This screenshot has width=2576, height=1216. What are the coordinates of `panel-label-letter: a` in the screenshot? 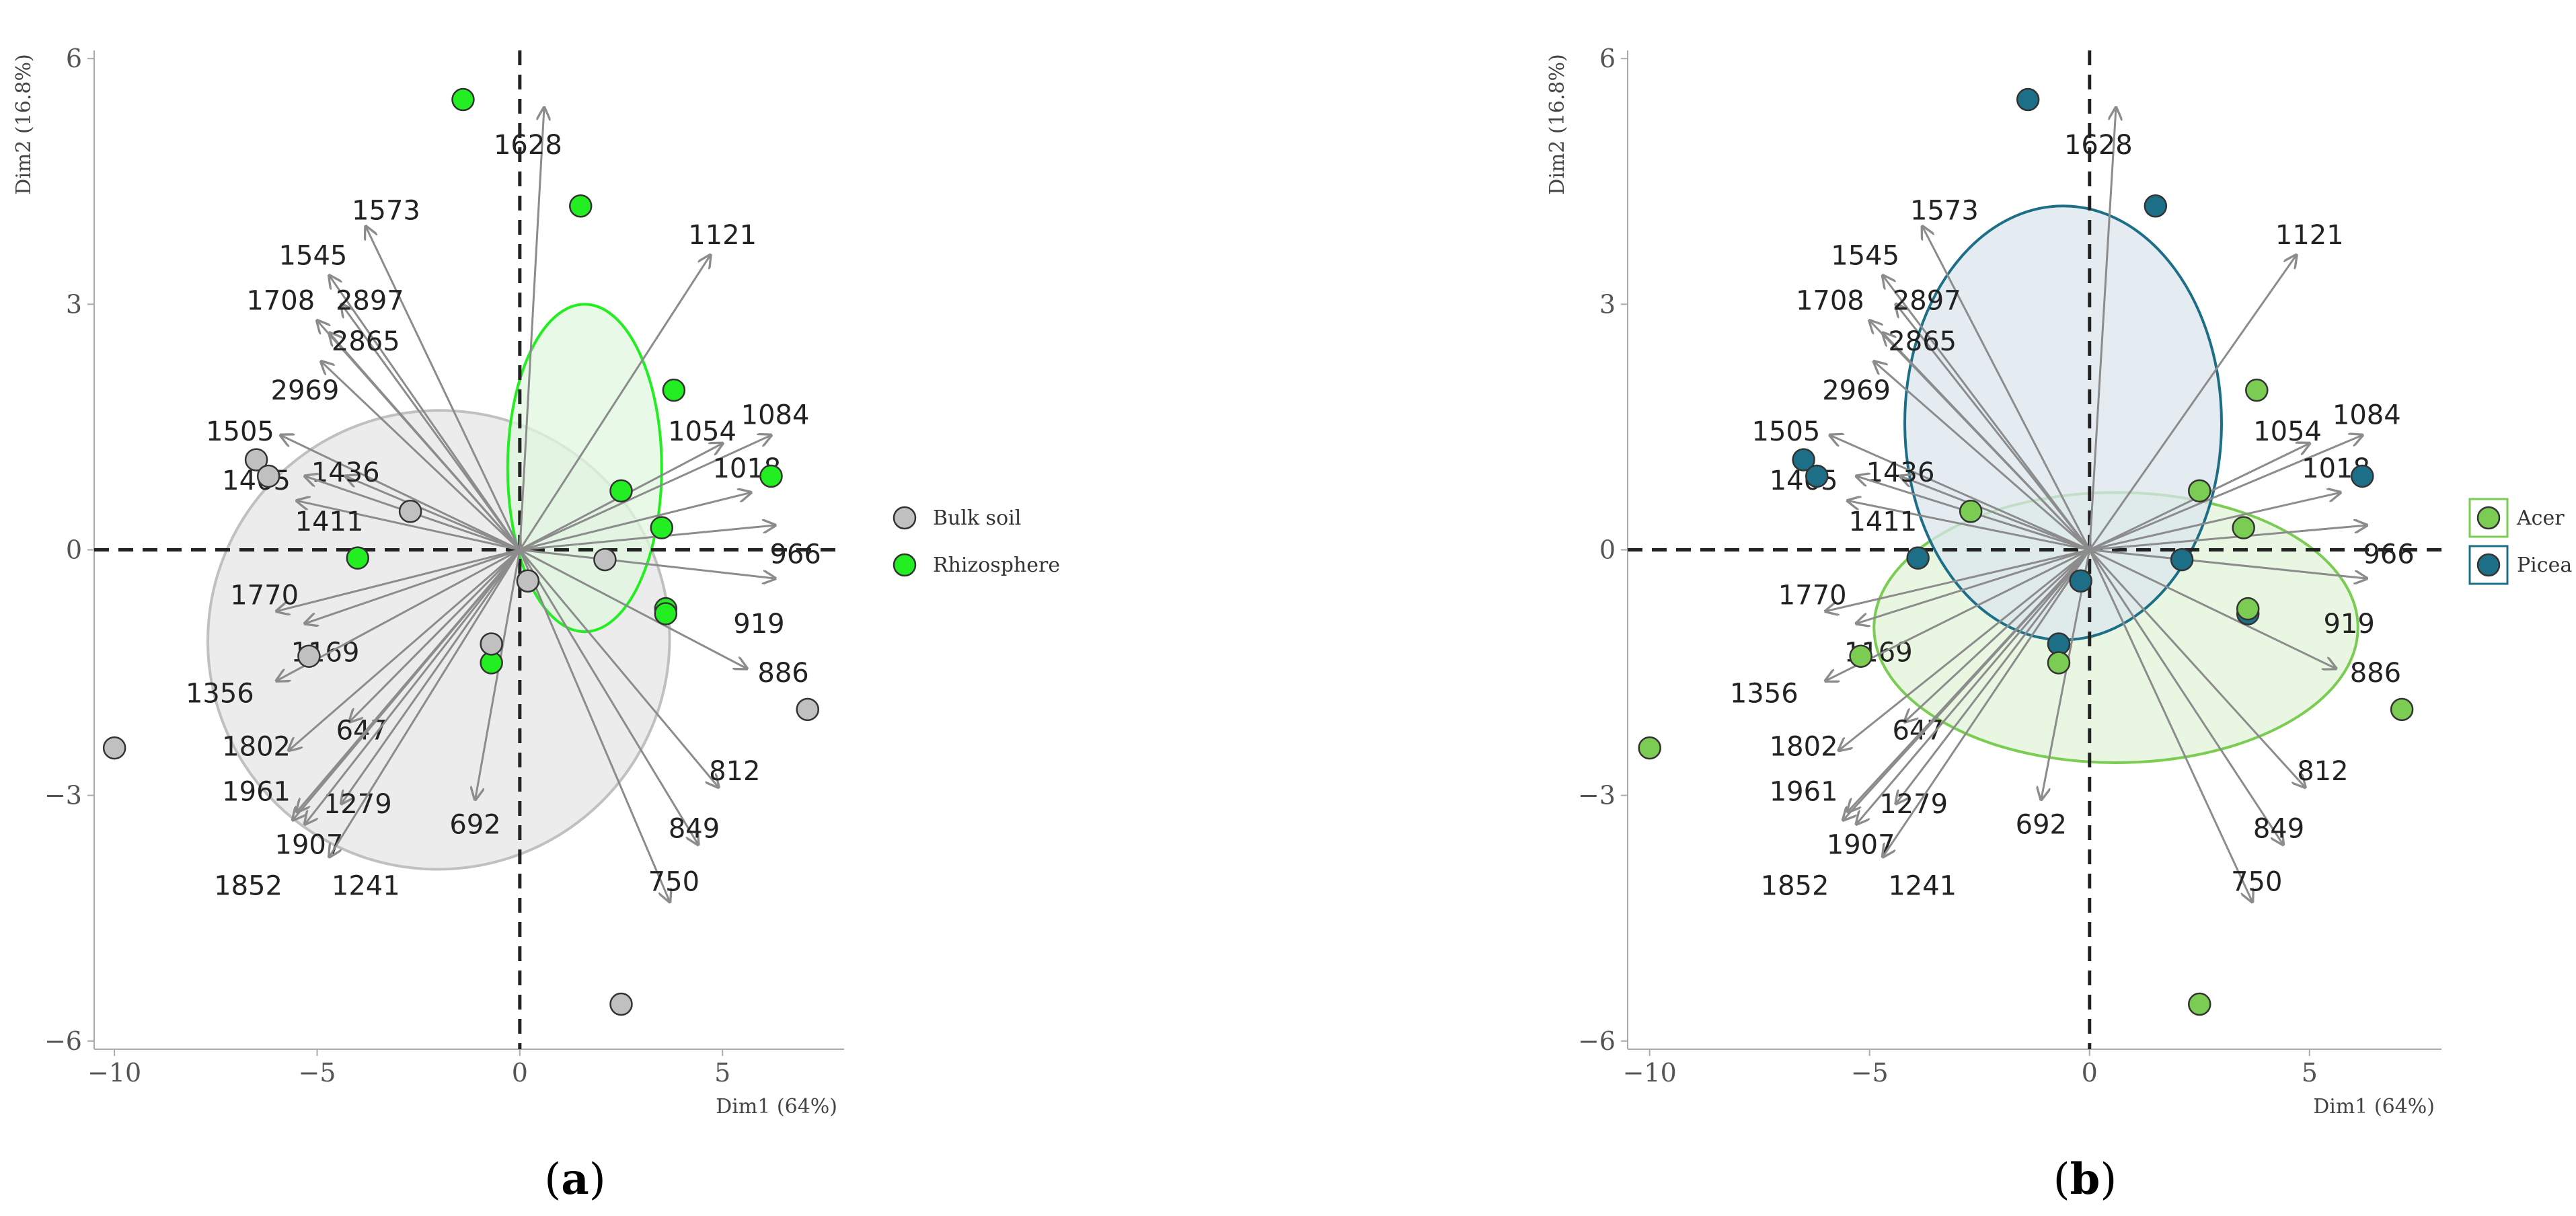 It's located at (575, 1180).